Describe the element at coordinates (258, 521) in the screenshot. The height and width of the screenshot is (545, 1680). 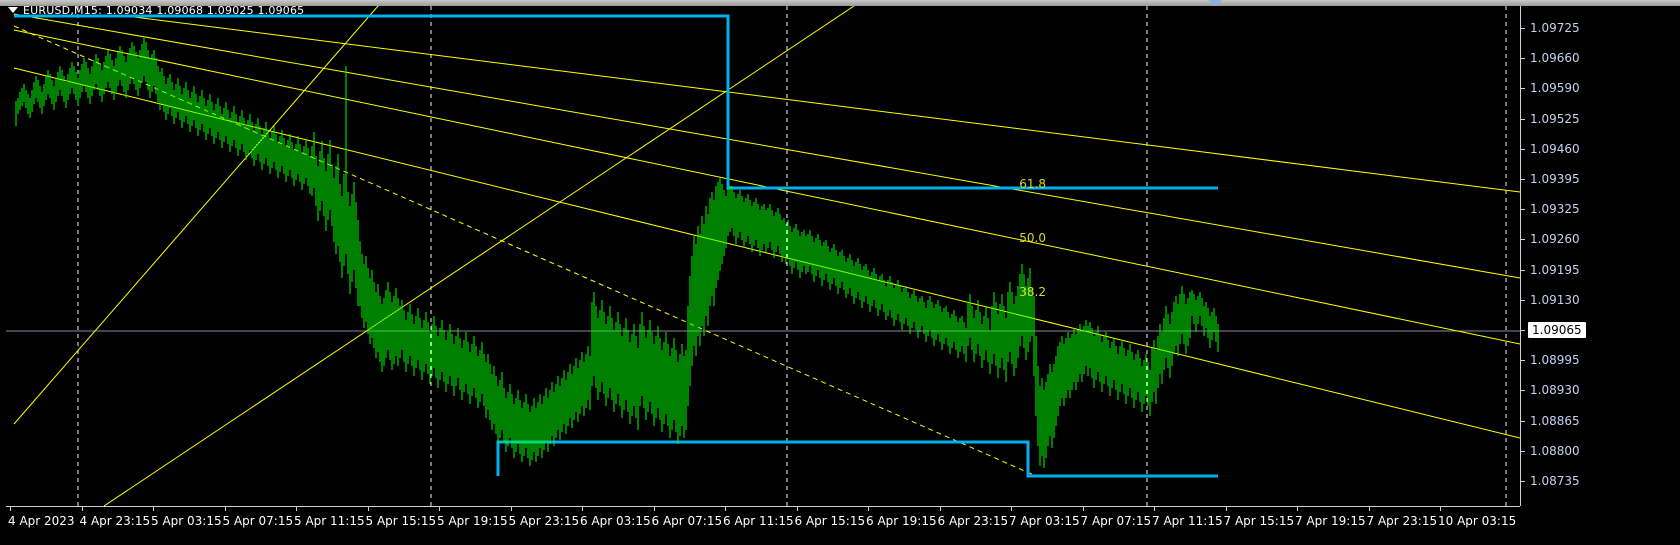
I see `time-label: 5 Apr 07:15` at that location.